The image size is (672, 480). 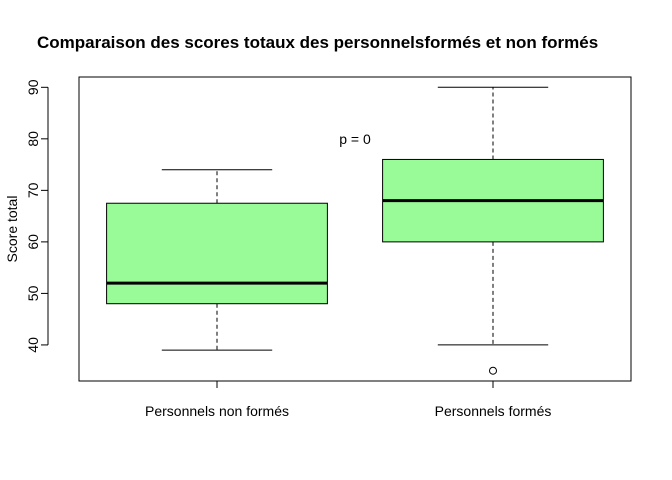 What do you see at coordinates (33, 87) in the screenshot?
I see `y-tick-label-90: 90` at bounding box center [33, 87].